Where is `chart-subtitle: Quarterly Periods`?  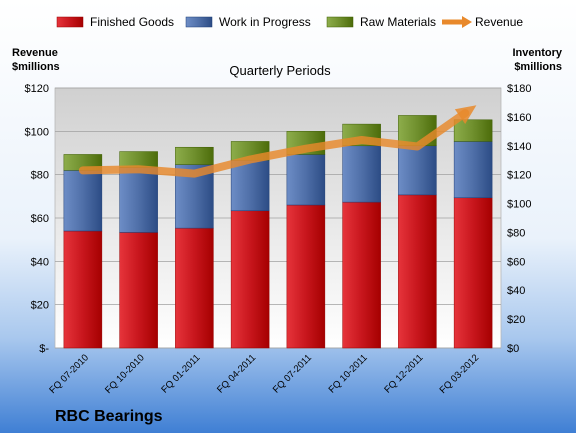
chart-subtitle: Quarterly Periods is located at coordinates (280, 70).